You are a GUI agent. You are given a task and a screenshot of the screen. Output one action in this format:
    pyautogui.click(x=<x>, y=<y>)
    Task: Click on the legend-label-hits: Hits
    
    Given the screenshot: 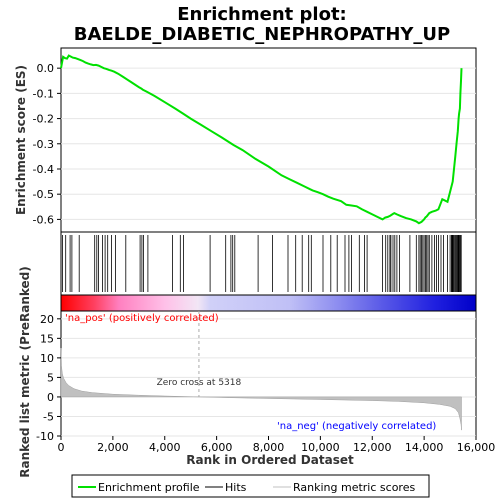 What is the action you would take?
    pyautogui.click(x=236, y=487)
    